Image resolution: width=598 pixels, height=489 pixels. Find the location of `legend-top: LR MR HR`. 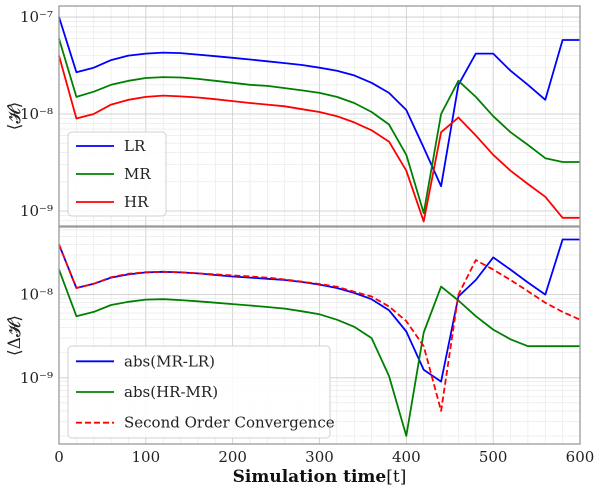

legend-top: LR MR HR is located at coordinates (117, 174).